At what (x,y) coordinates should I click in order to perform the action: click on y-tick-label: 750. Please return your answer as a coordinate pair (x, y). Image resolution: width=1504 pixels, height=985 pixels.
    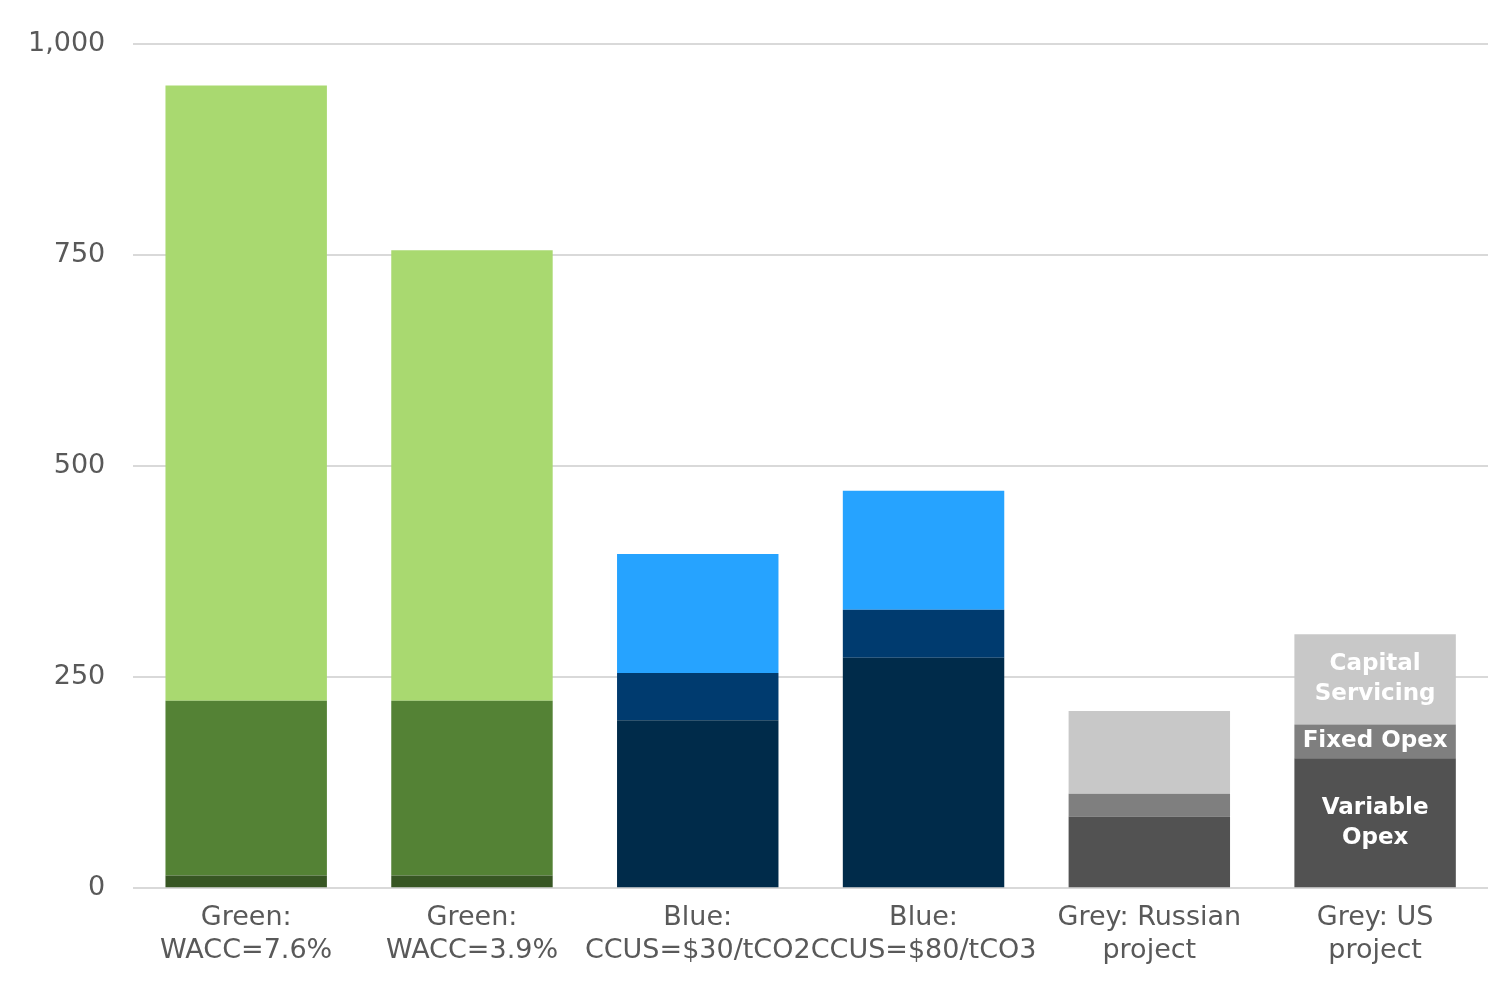
    Looking at the image, I should click on (79, 253).